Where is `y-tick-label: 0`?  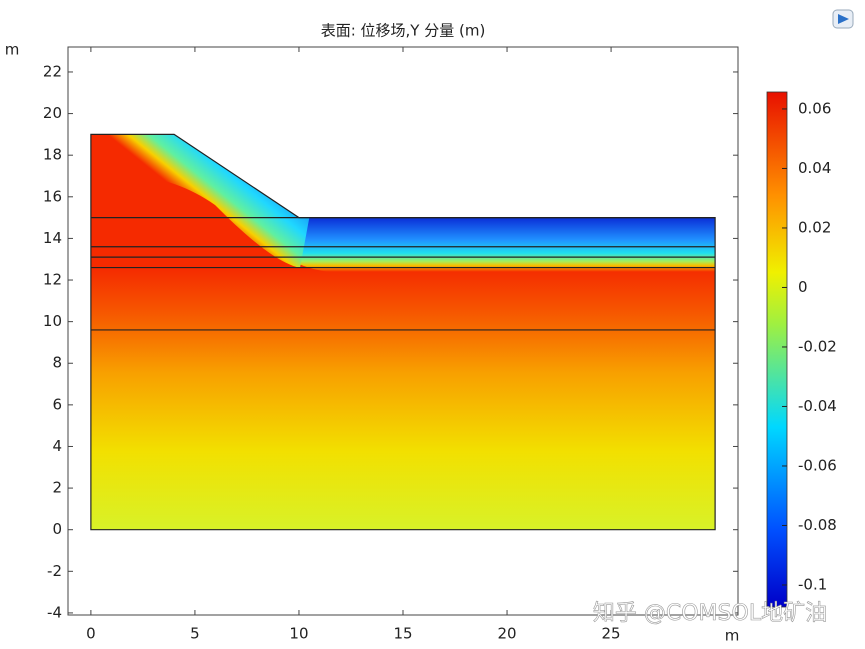 y-tick-label: 0 is located at coordinates (57, 529).